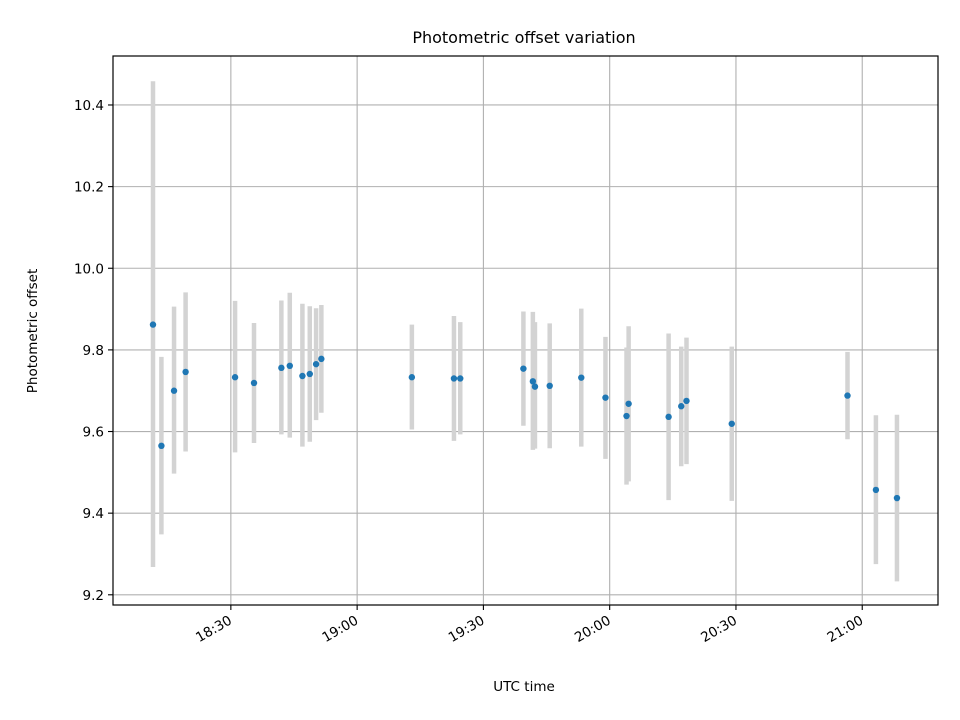  I want to click on y-tick-label: 10.2, so click(89, 188).